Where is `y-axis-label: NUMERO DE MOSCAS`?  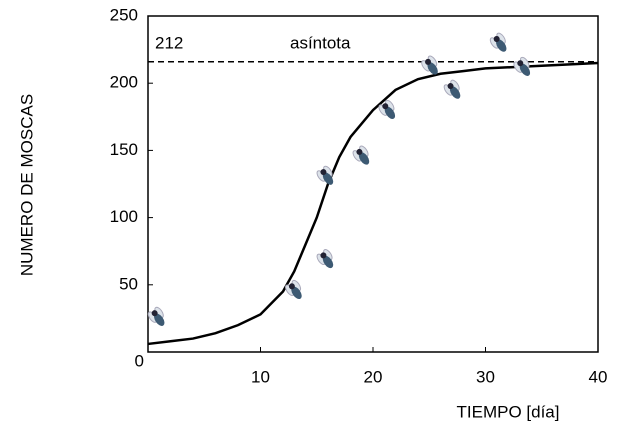 y-axis-label: NUMERO DE MOSCAS is located at coordinates (26, 185).